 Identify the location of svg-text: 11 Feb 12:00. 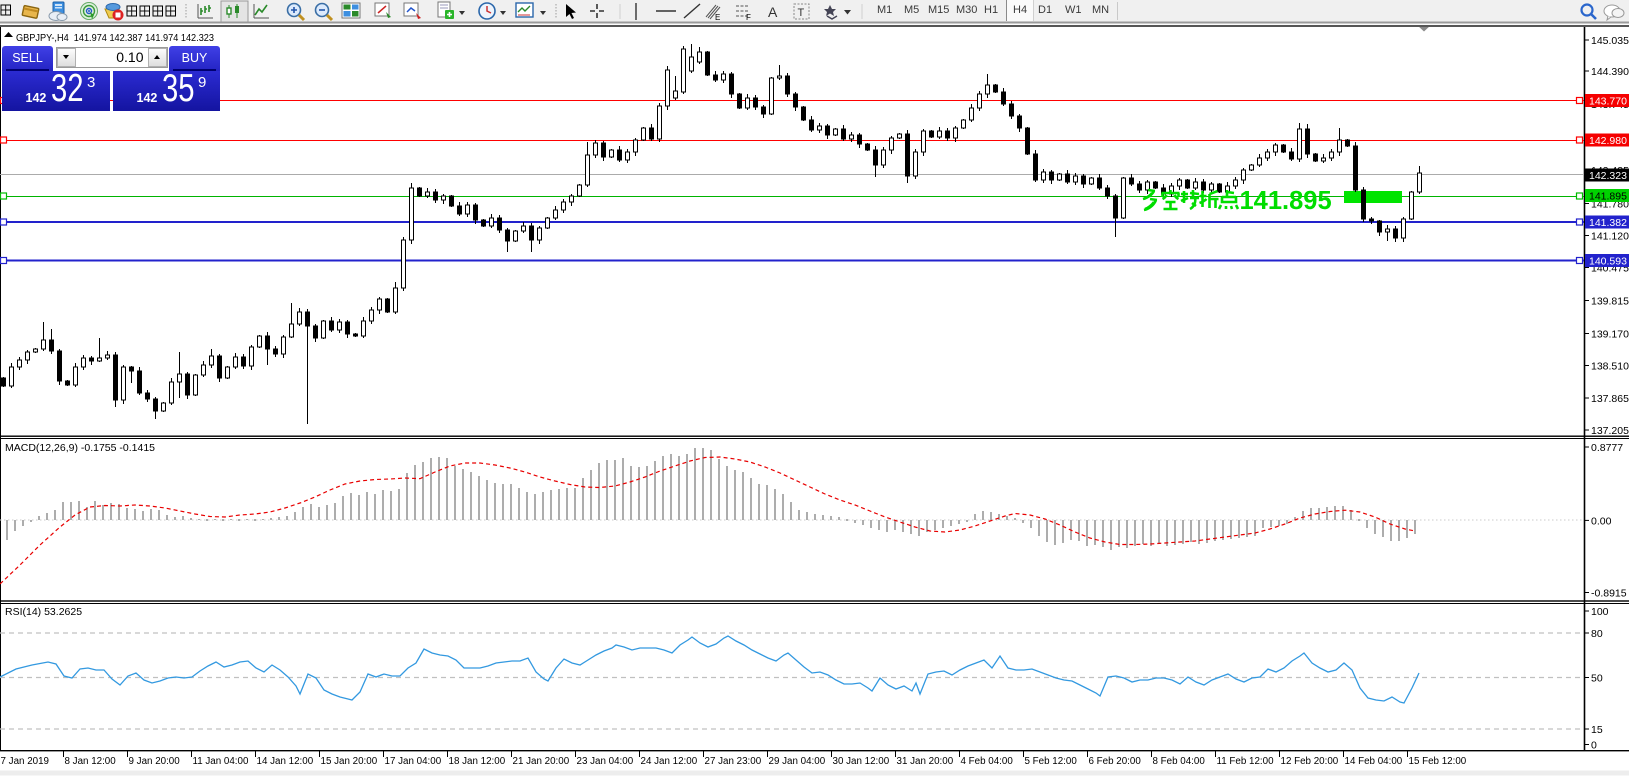
(1246, 761).